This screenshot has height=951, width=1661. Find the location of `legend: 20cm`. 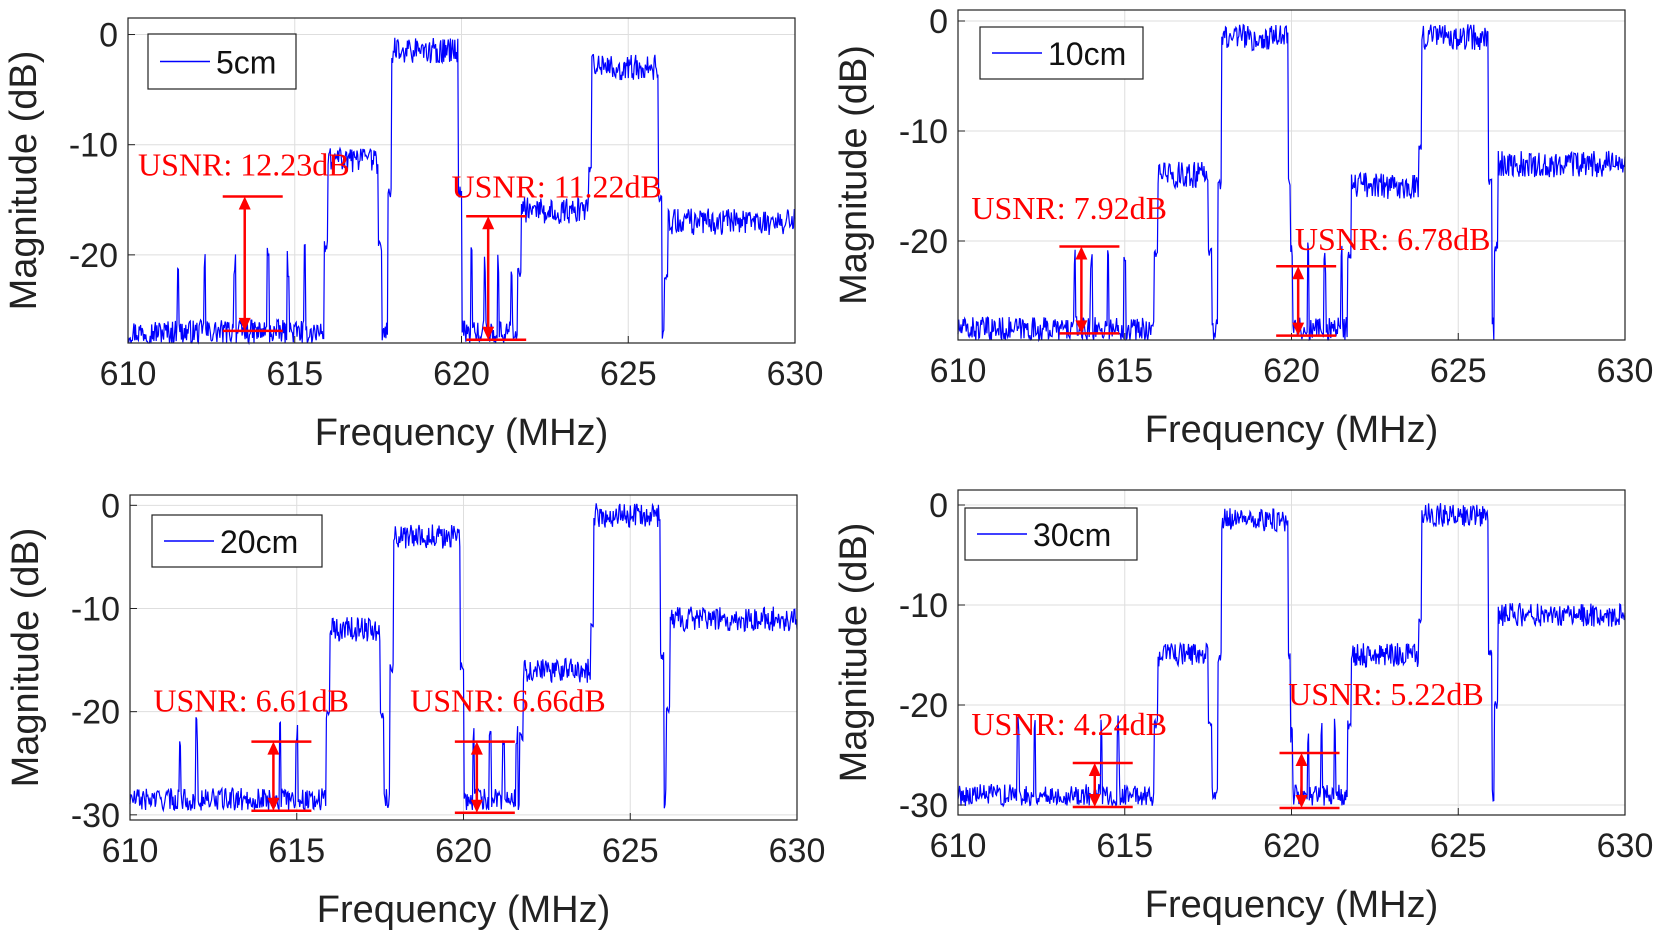

legend: 20cm is located at coordinates (237, 541).